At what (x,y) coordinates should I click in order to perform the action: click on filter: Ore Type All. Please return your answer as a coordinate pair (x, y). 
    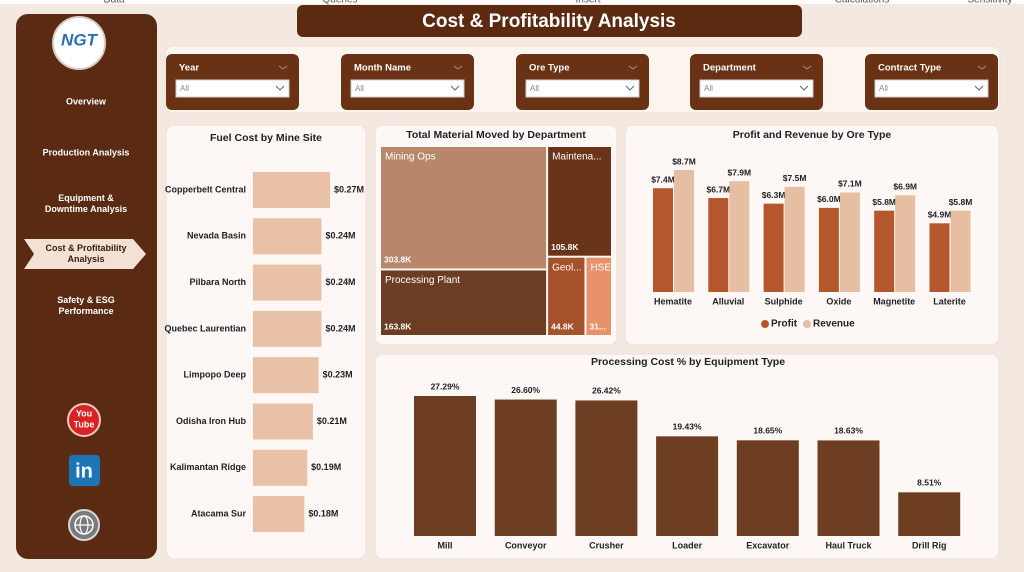
    Looking at the image, I should click on (582, 82).